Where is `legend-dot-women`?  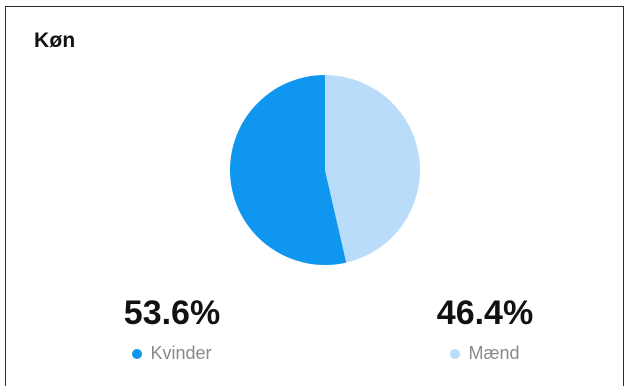
legend-dot-women is located at coordinates (137, 354).